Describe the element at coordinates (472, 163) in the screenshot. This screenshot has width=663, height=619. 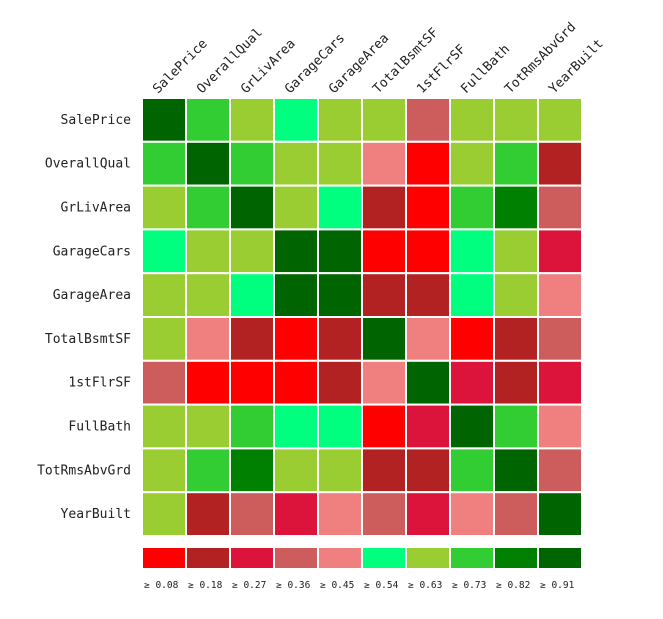
I see `heatmap-cell-OverallQual-FullBath` at that location.